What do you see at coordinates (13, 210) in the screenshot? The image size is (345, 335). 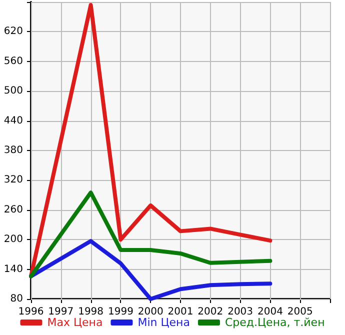 I see `y-tick-label: 260` at bounding box center [13, 210].